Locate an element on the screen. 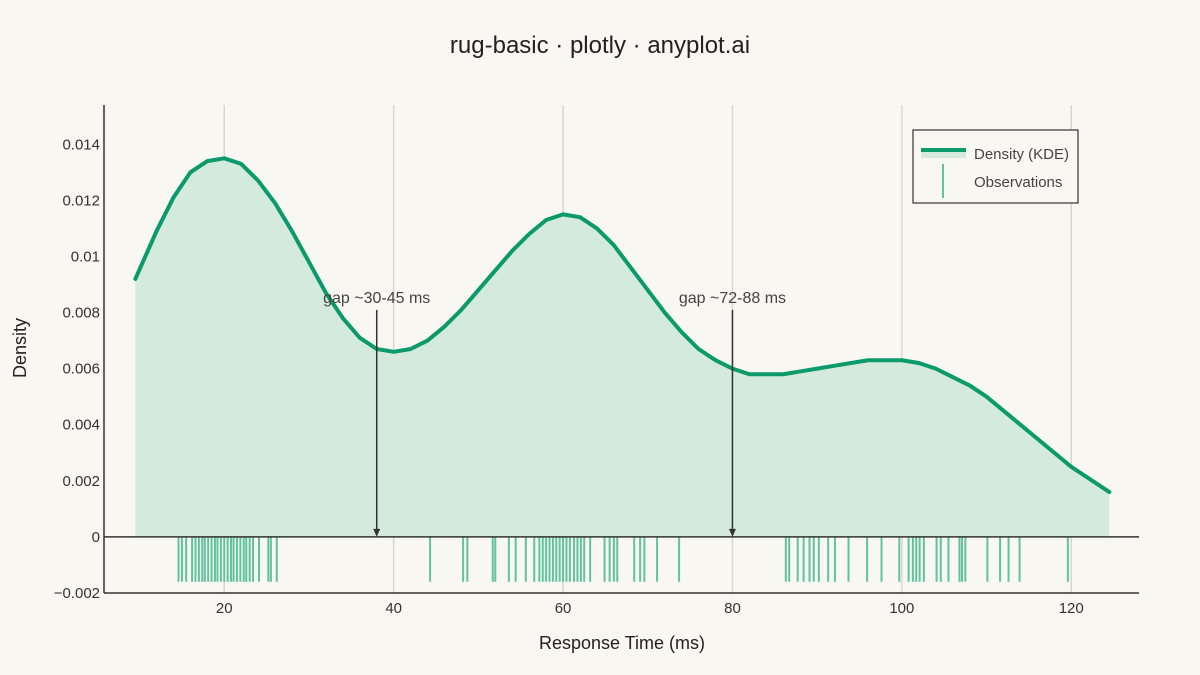 Image resolution: width=1200 pixels, height=675 pixels. x-tick-label: 100 is located at coordinates (901, 608).